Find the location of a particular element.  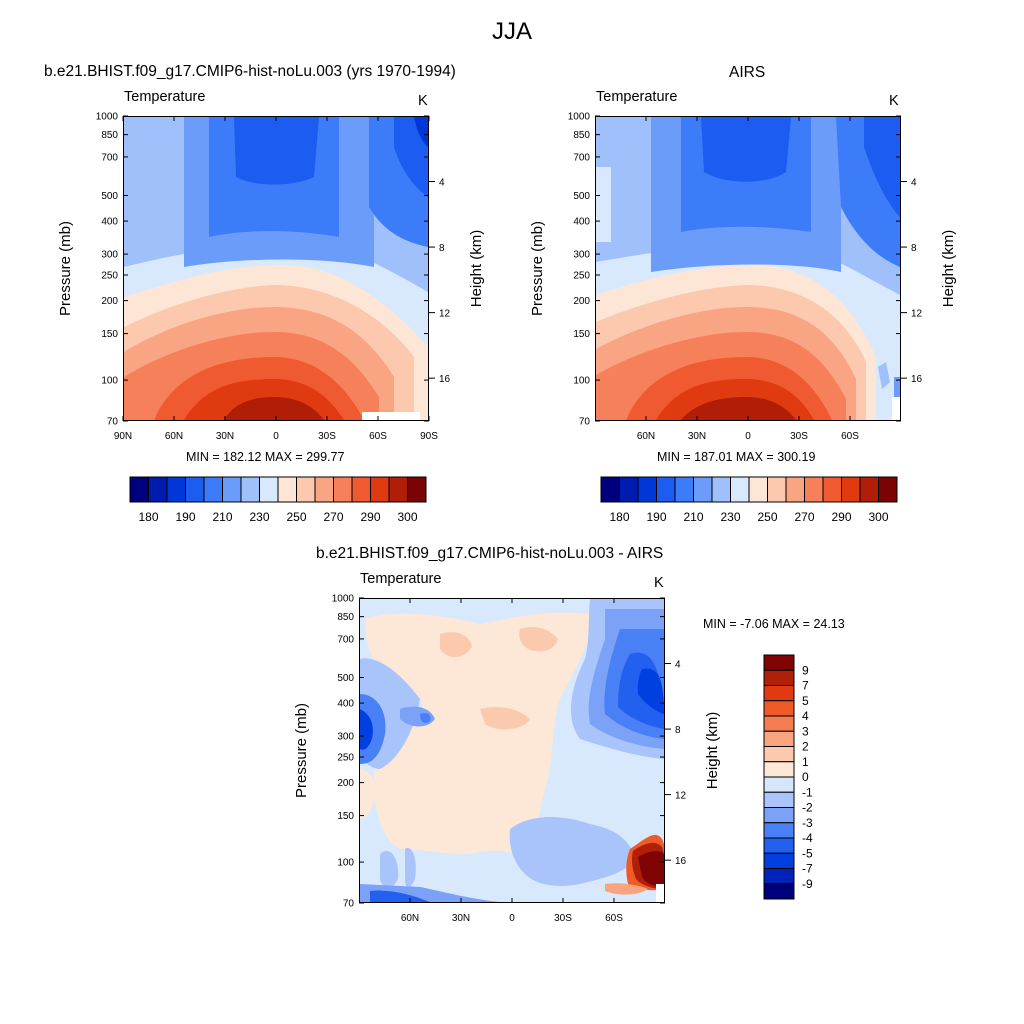

panel1-y-tick-label: 700 is located at coordinates (109, 157).